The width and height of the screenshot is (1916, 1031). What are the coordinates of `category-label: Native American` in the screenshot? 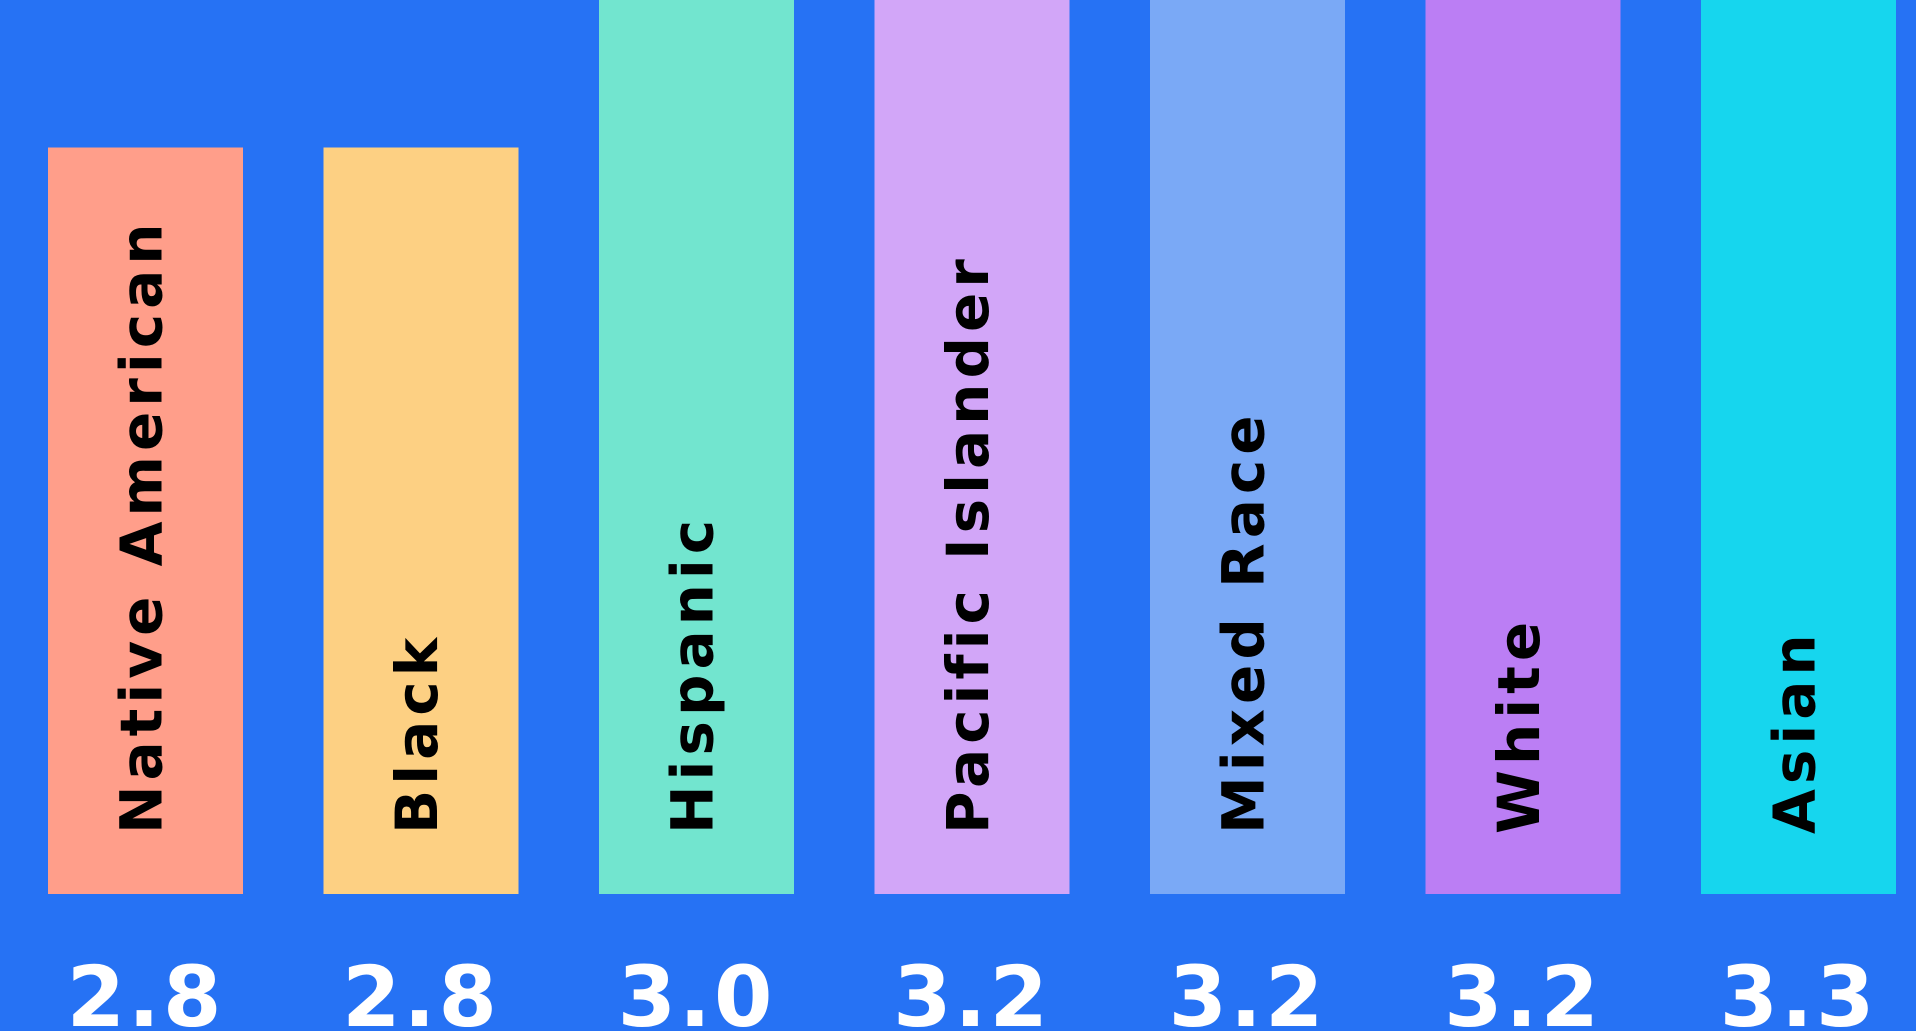 It's located at (142, 526).